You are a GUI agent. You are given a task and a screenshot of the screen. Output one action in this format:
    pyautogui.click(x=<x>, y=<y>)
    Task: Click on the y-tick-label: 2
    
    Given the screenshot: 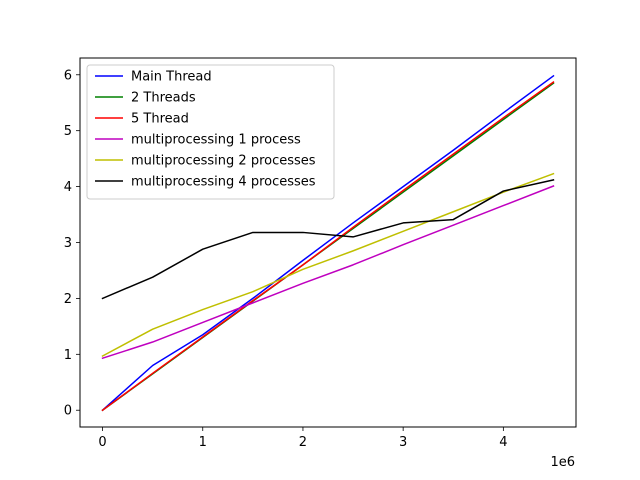 What is the action you would take?
    pyautogui.click(x=68, y=299)
    